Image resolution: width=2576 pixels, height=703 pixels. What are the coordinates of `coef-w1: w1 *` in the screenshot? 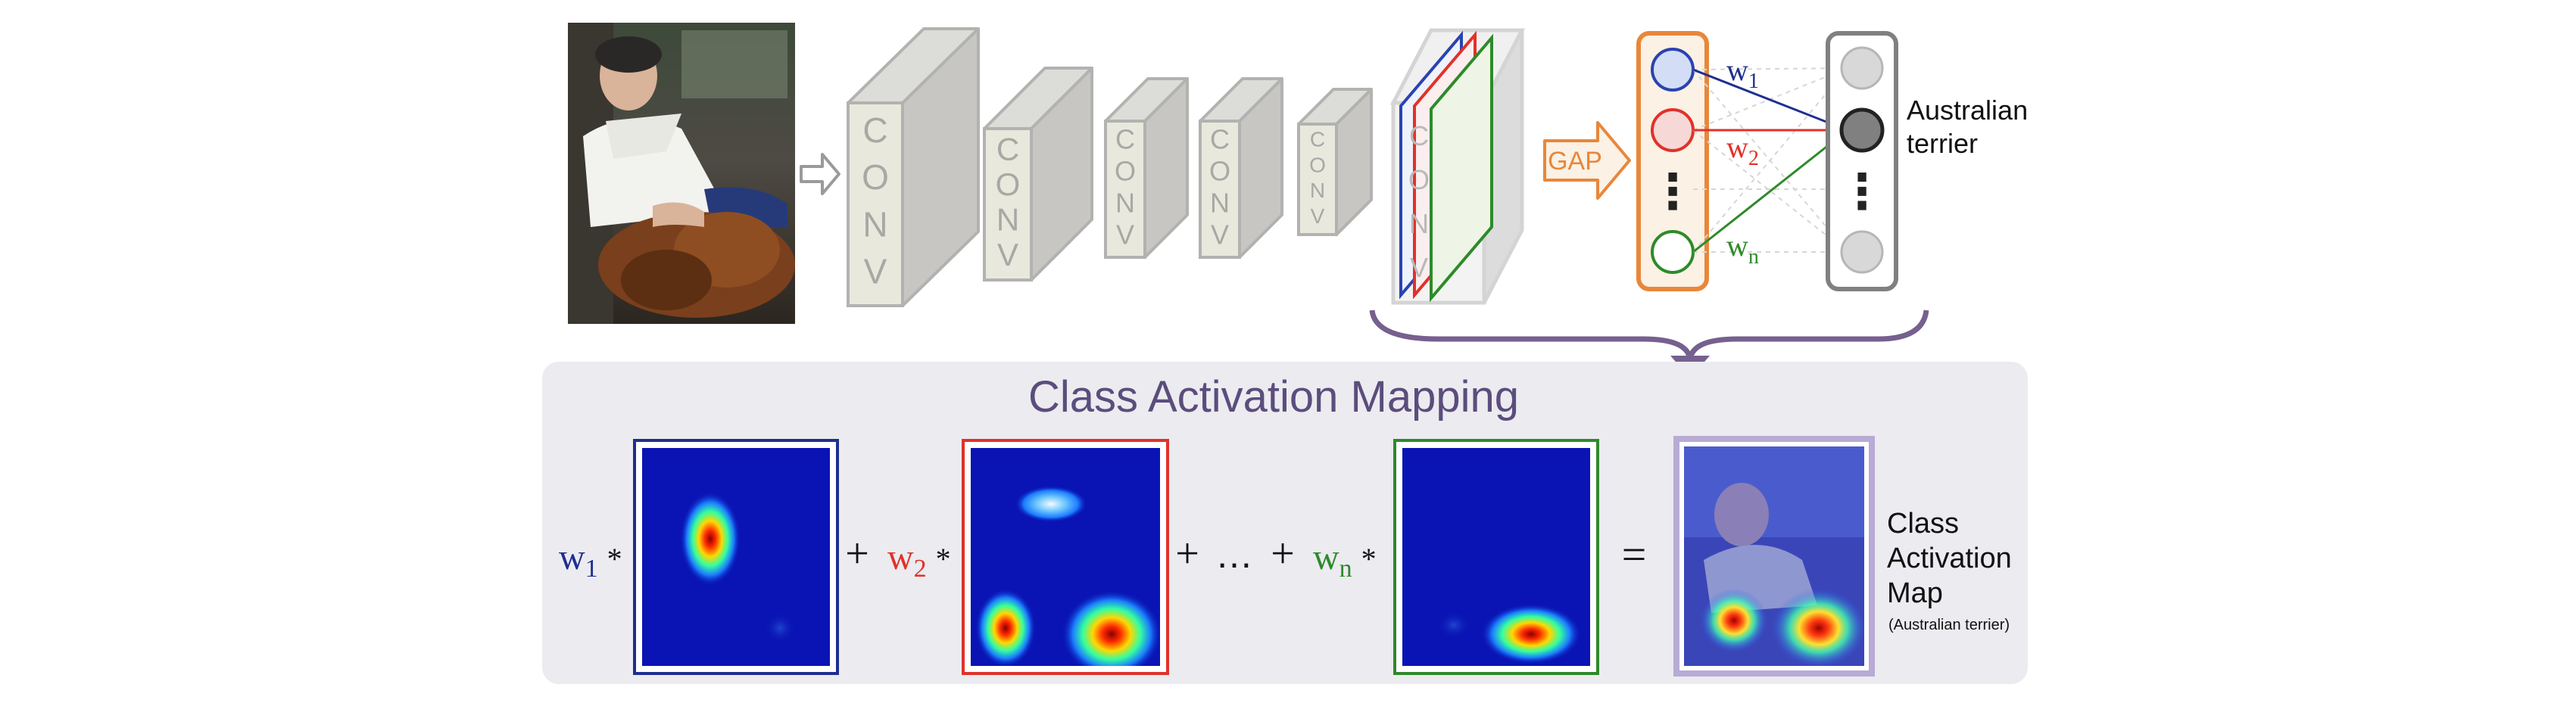 It's located at (590, 560).